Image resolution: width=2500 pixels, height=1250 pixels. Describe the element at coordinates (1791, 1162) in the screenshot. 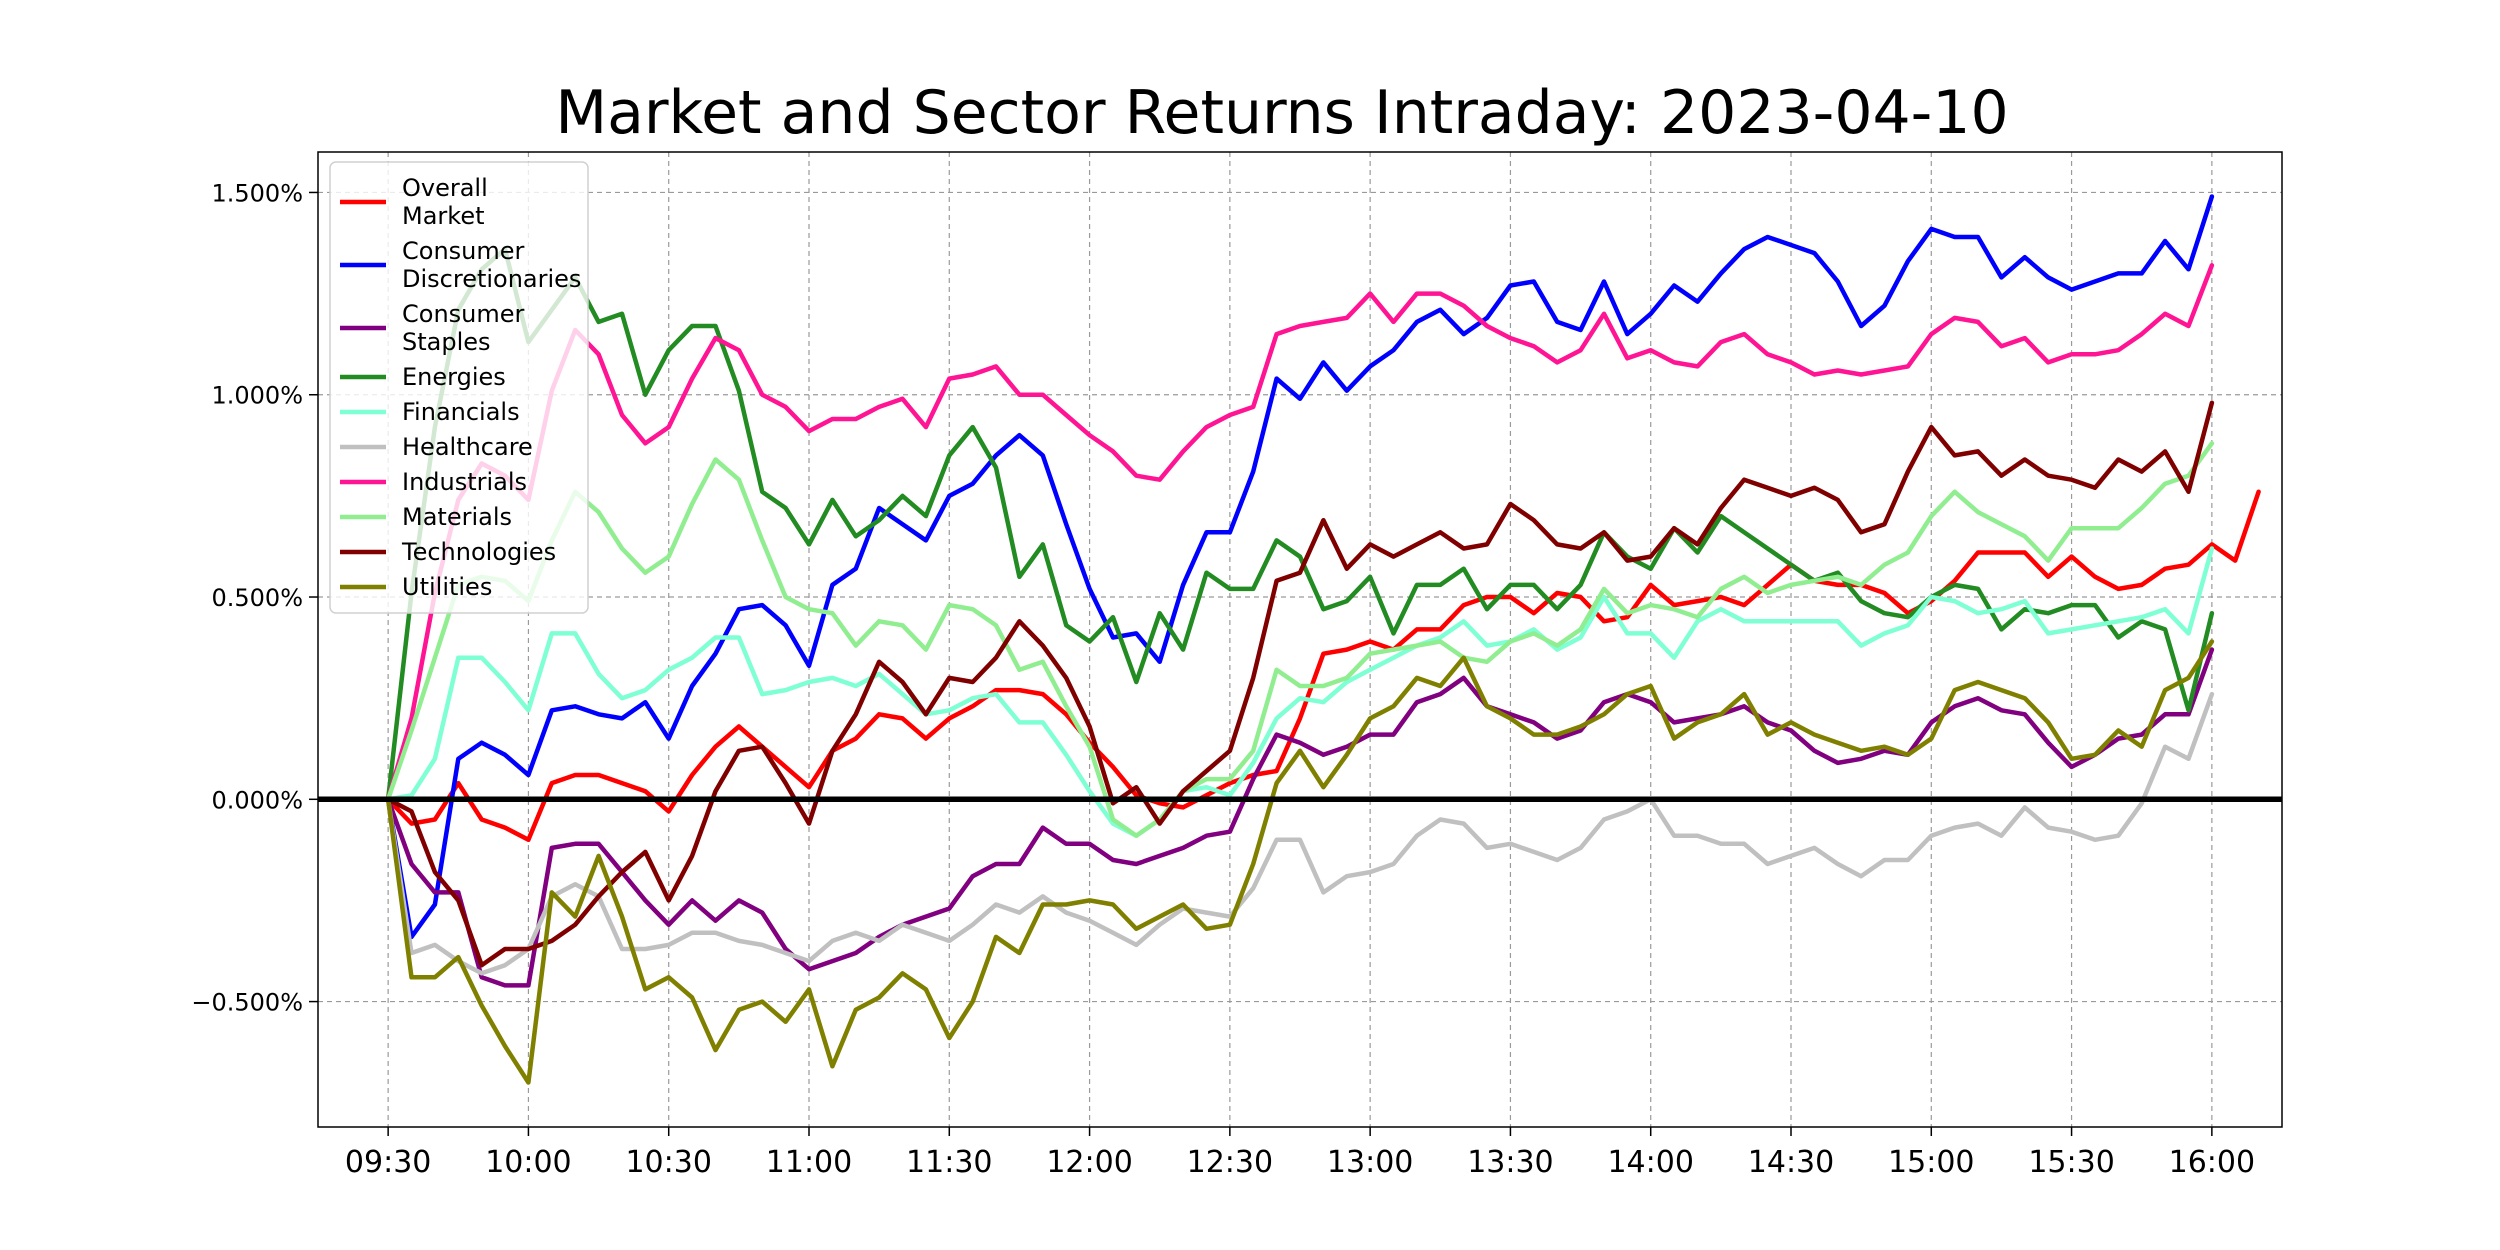

I see `x-tick-label: 14:30` at that location.